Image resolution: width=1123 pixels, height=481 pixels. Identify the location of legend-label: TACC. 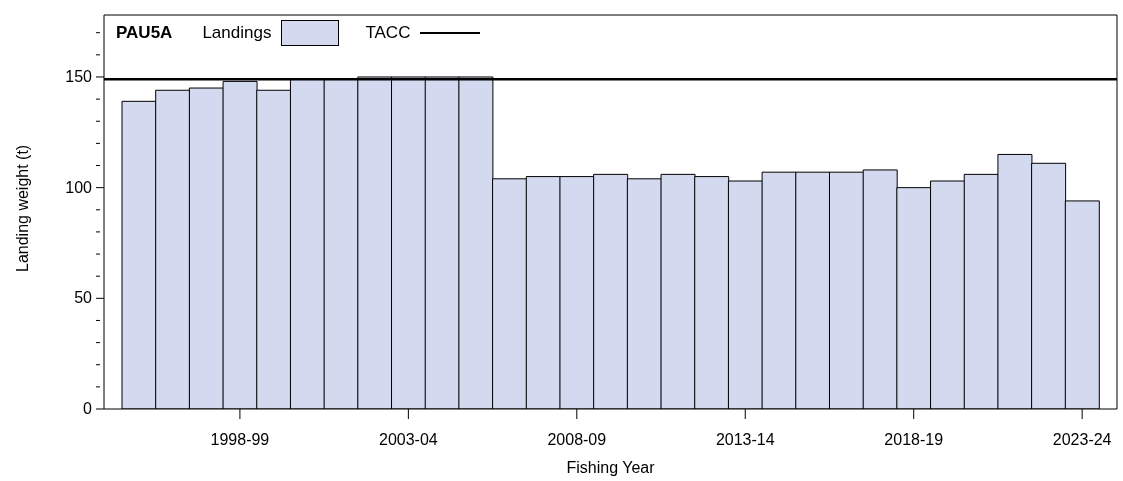
(388, 33).